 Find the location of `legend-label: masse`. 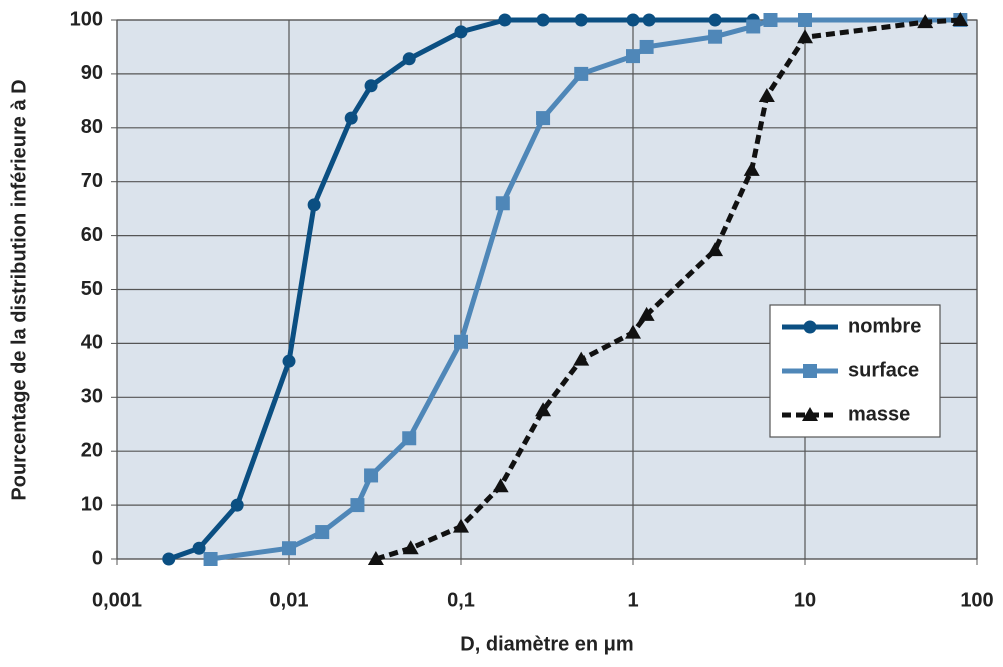

legend-label: masse is located at coordinates (879, 414).